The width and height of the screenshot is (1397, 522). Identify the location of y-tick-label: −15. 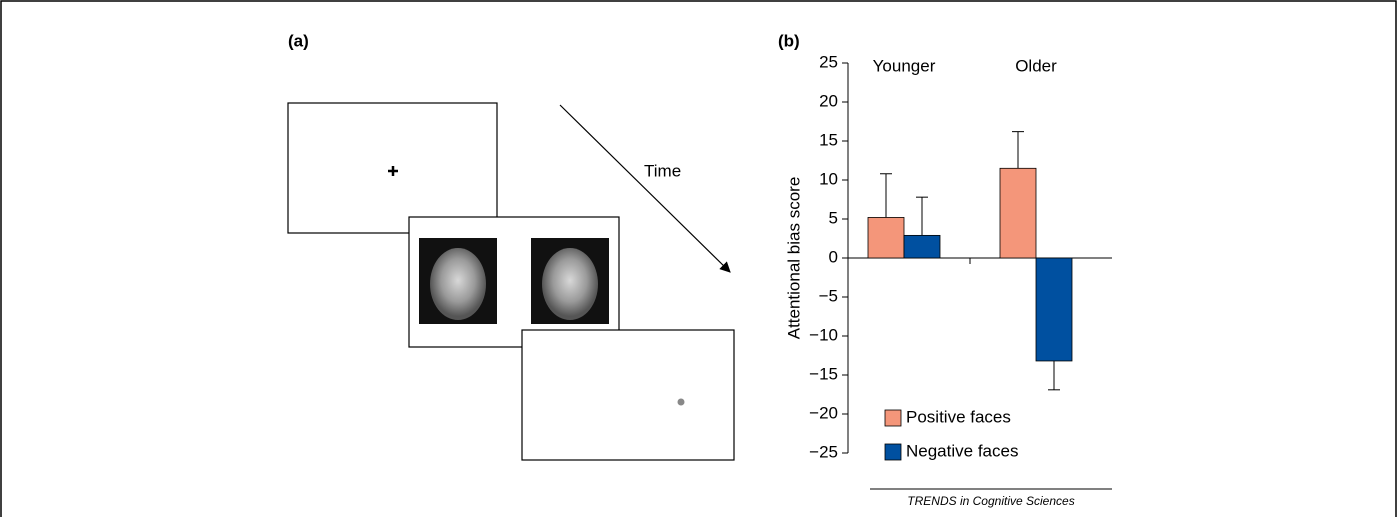
(823, 373).